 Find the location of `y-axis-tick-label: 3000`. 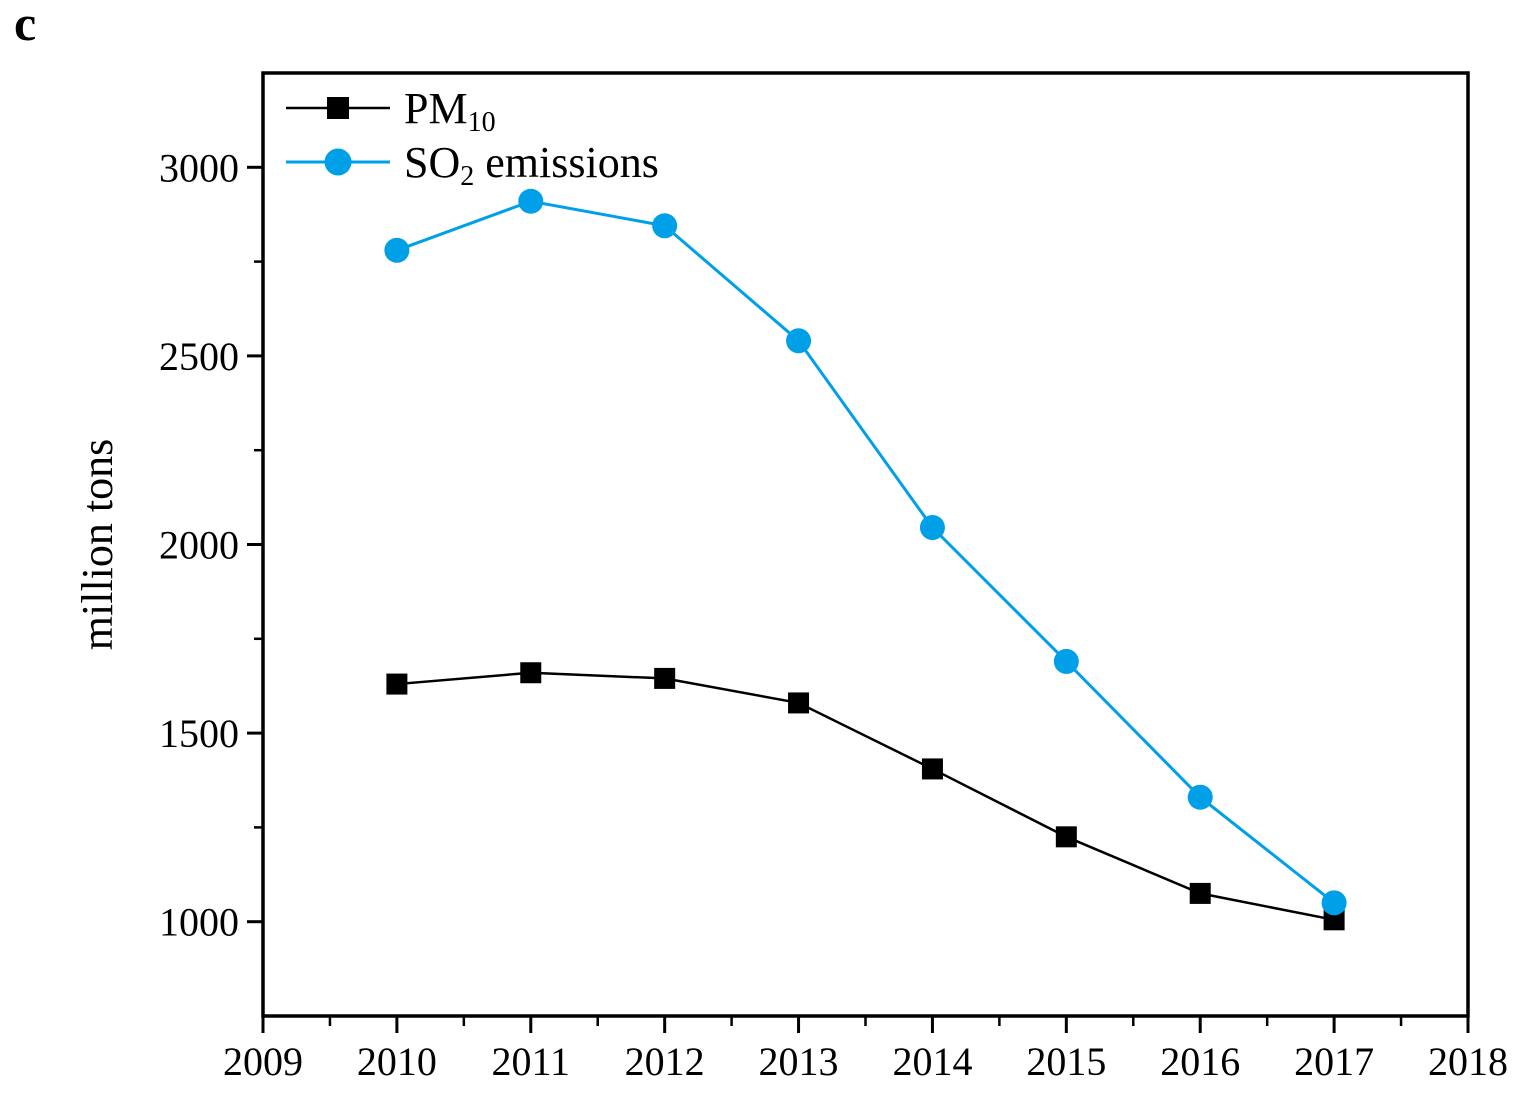

y-axis-tick-label: 3000 is located at coordinates (199, 167).